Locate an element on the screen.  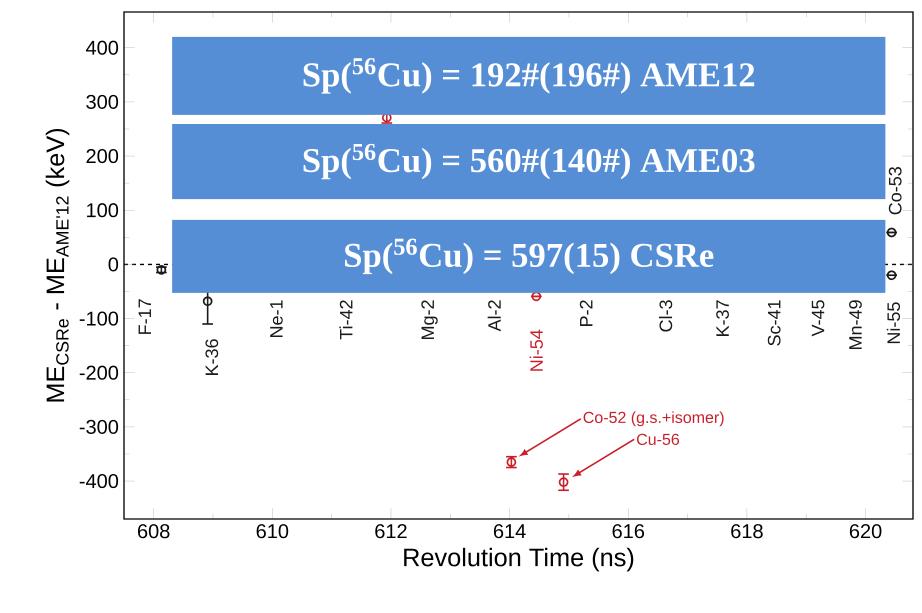
y-tick-label: -400 is located at coordinates (99, 481).